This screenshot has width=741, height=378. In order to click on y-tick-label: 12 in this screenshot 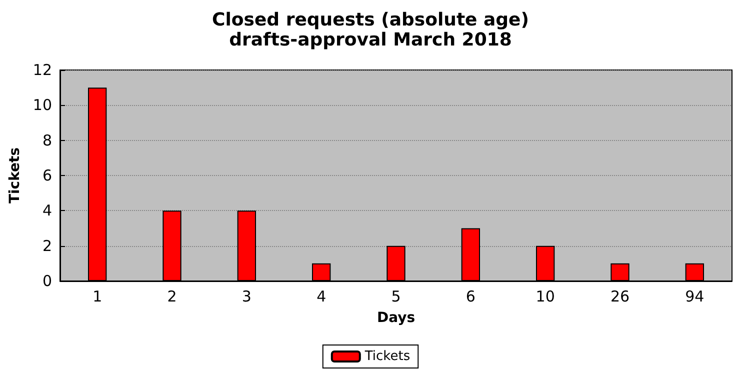, I will do `click(42, 70)`.